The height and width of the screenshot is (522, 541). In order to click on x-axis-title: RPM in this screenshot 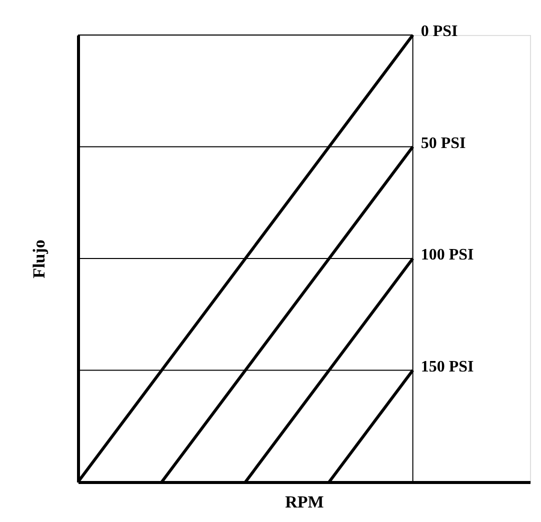, I will do `click(304, 502)`.